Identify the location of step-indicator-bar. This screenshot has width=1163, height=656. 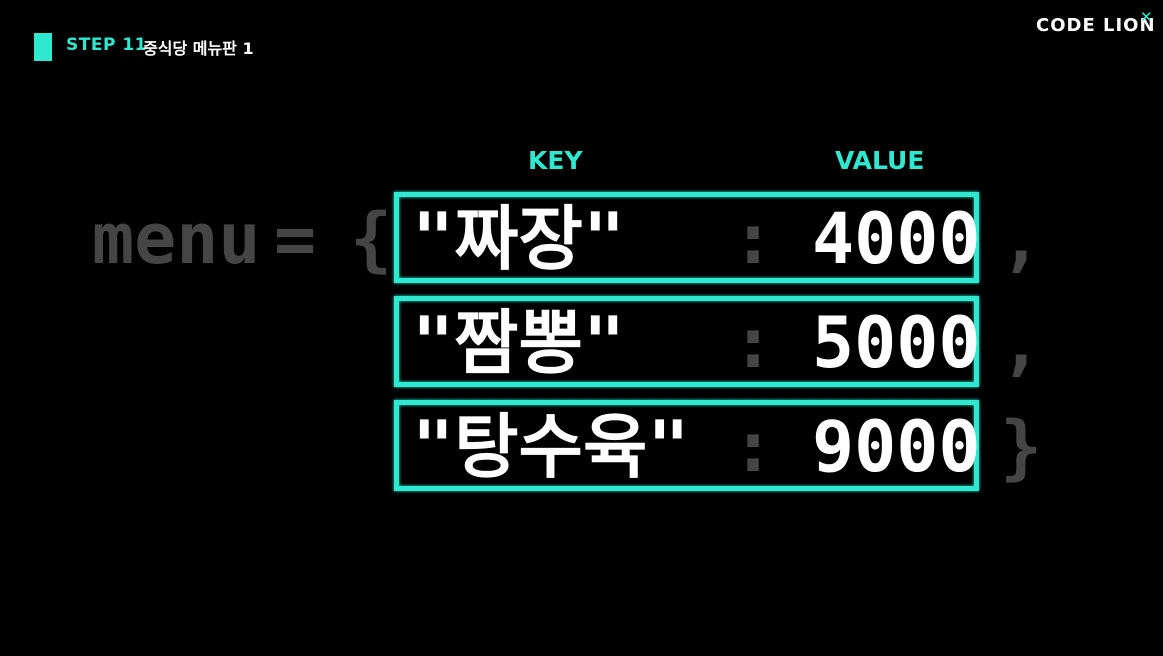
(43, 47).